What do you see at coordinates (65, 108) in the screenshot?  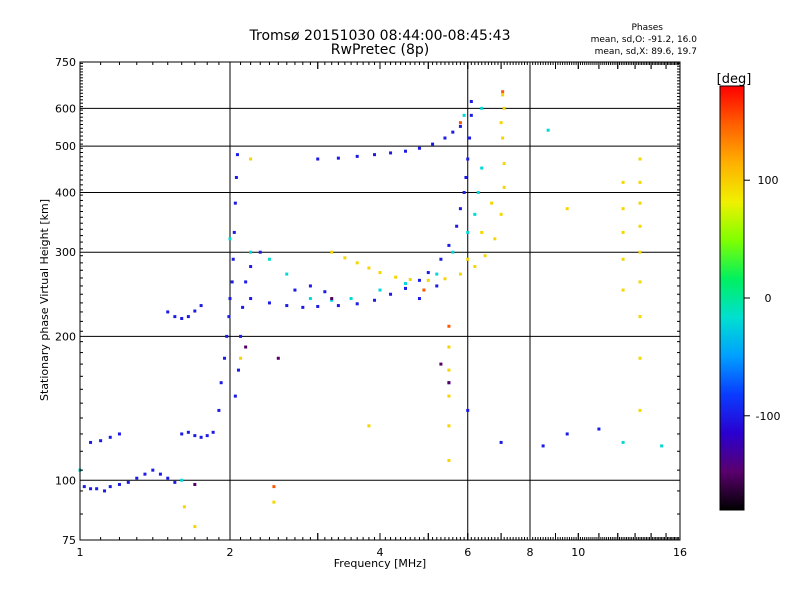 I see `y-tick-label: 600` at bounding box center [65, 108].